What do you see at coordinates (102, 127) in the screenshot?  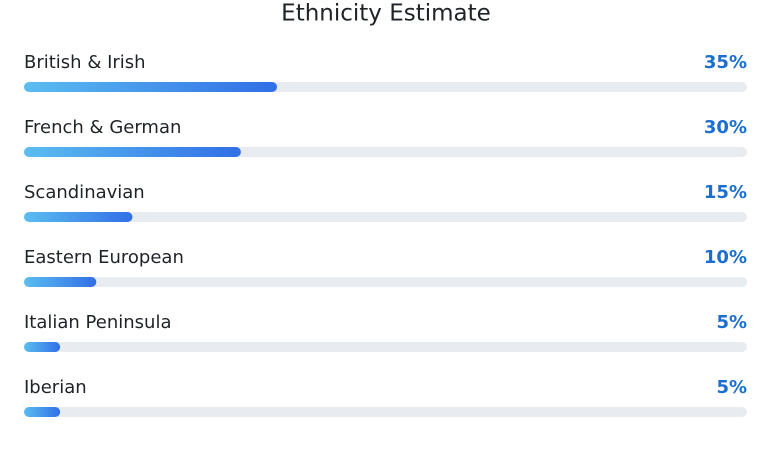 I see `category-label: French & German` at bounding box center [102, 127].